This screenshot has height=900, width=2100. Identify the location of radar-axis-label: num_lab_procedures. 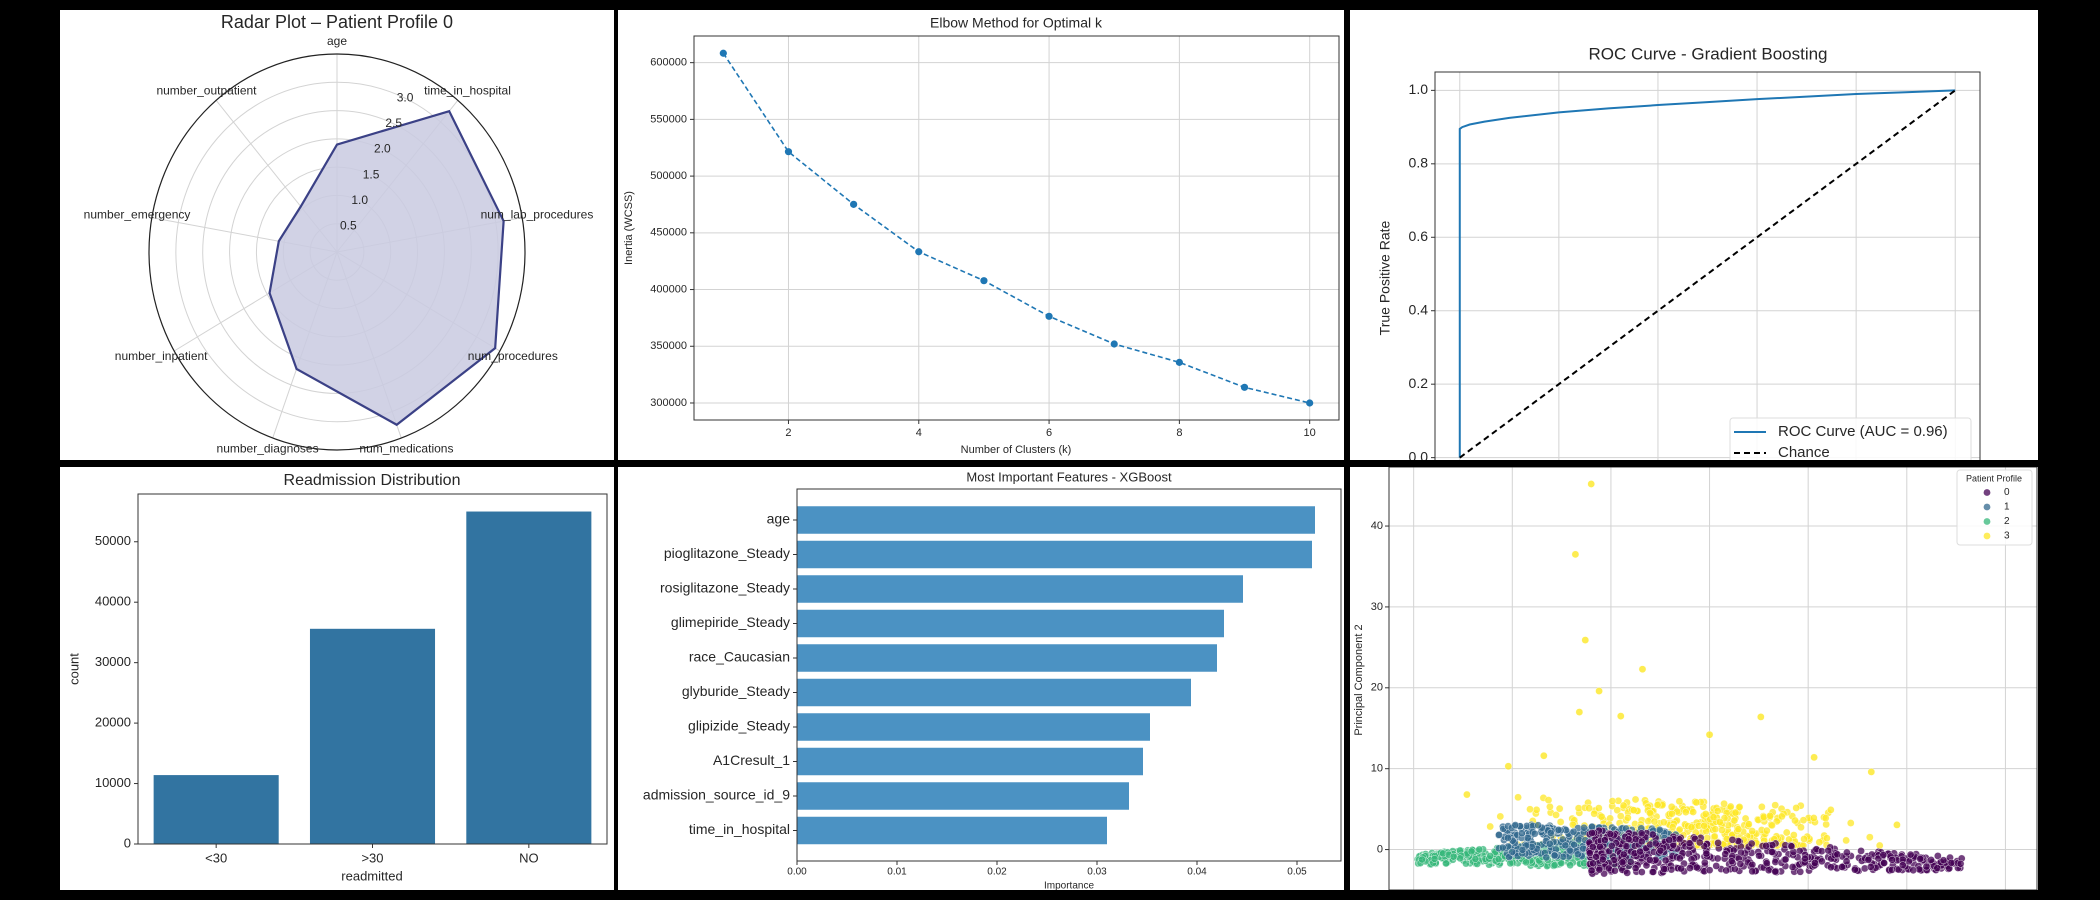
(537, 215).